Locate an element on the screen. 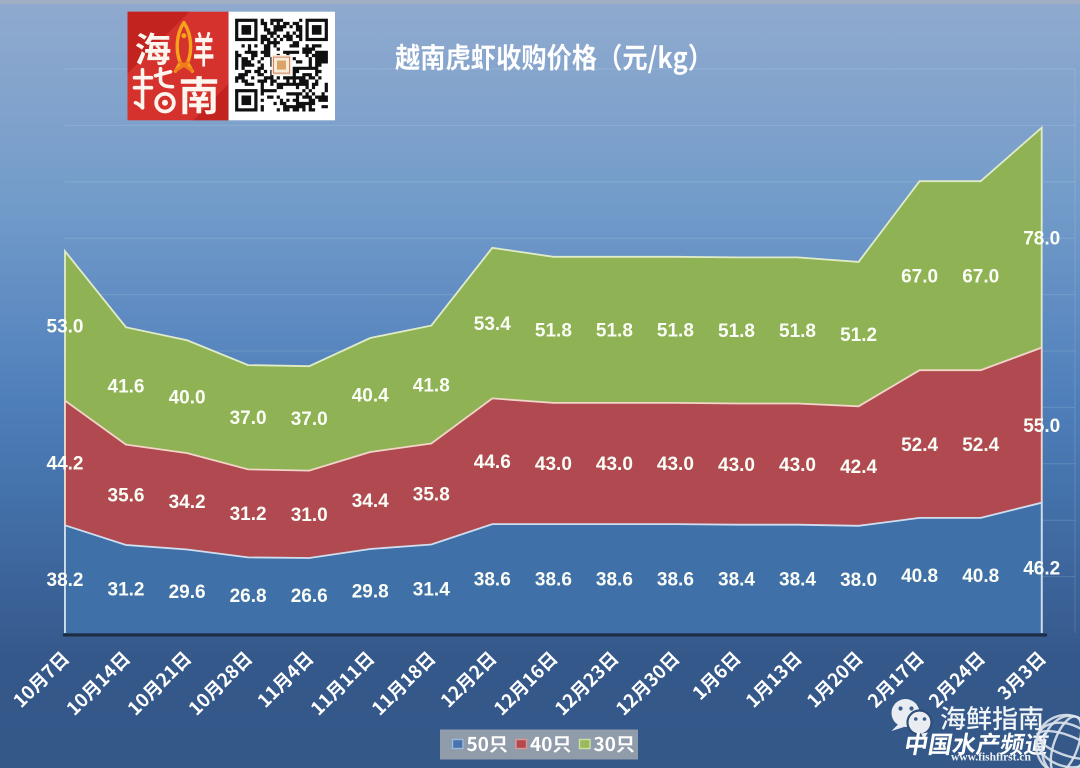 This screenshot has width=1080, height=768. svg-text: 41.8 is located at coordinates (431, 385).